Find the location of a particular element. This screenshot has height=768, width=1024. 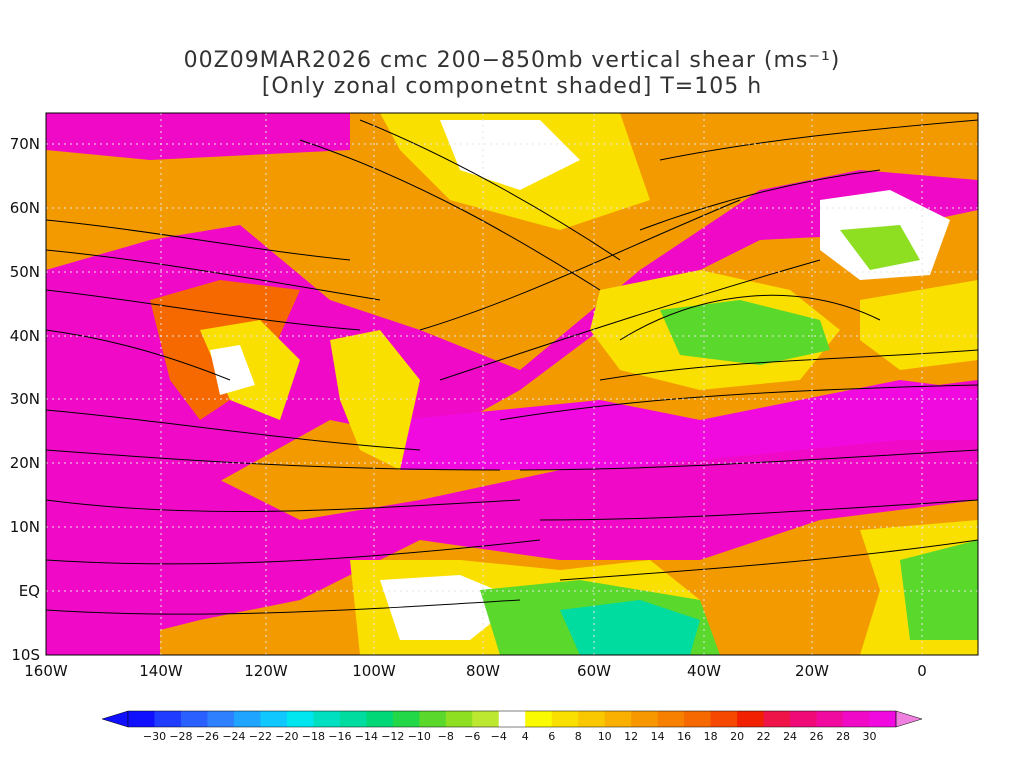

lon-label: 140W is located at coordinates (161, 671).